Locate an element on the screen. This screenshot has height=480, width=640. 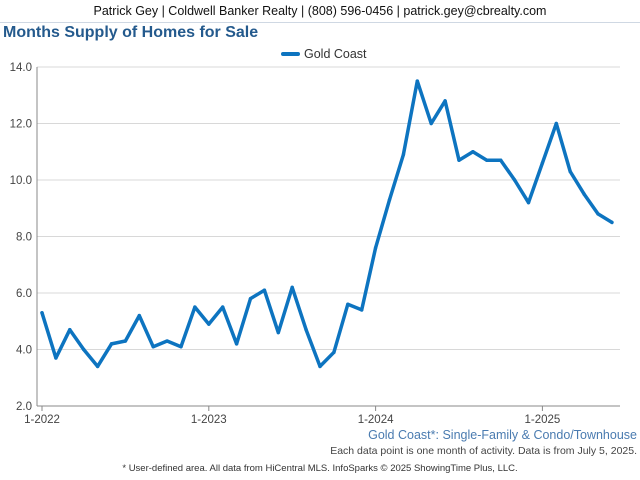
y-tick-label: 4.0 is located at coordinates (24, 351).